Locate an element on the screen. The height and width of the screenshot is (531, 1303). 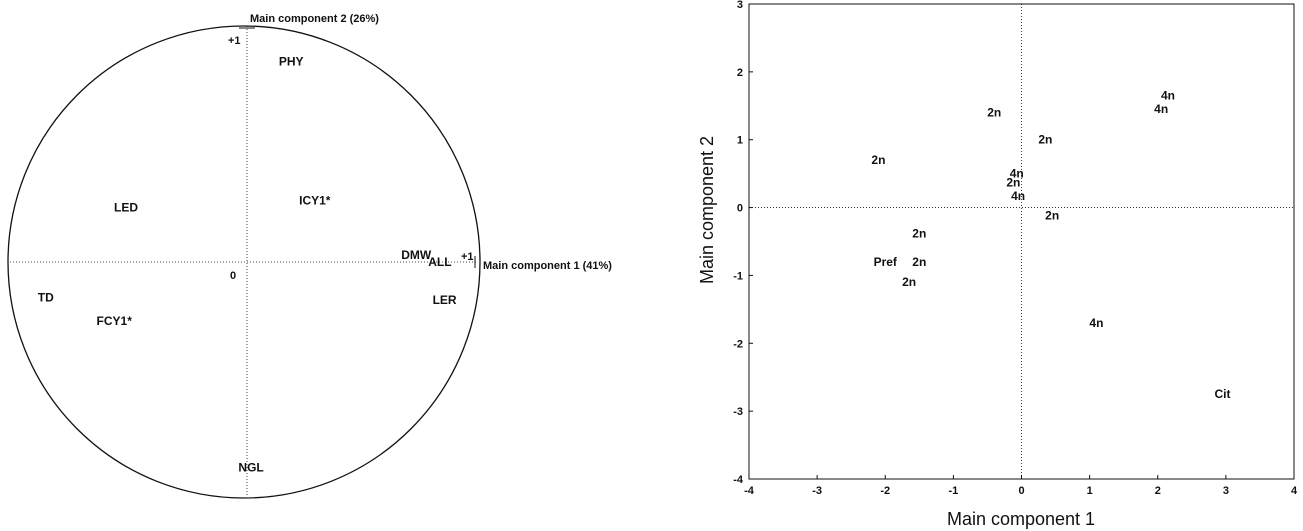
sample-label: Cit is located at coordinates (1222, 394).